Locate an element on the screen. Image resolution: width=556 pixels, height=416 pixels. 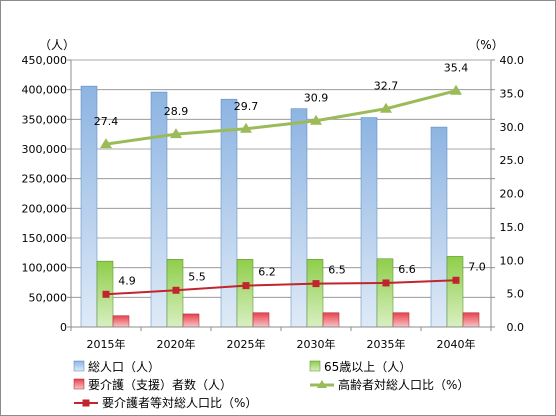
y-right-unit-label: （%） is located at coordinates (485, 45).